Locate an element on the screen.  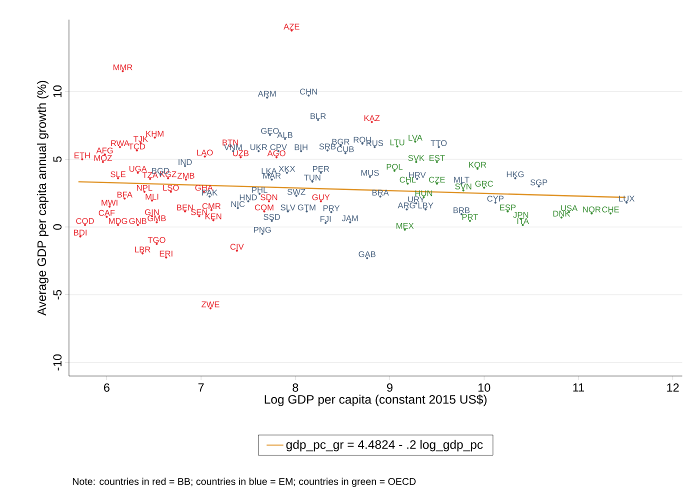
data-label: BTN is located at coordinates (230, 143).